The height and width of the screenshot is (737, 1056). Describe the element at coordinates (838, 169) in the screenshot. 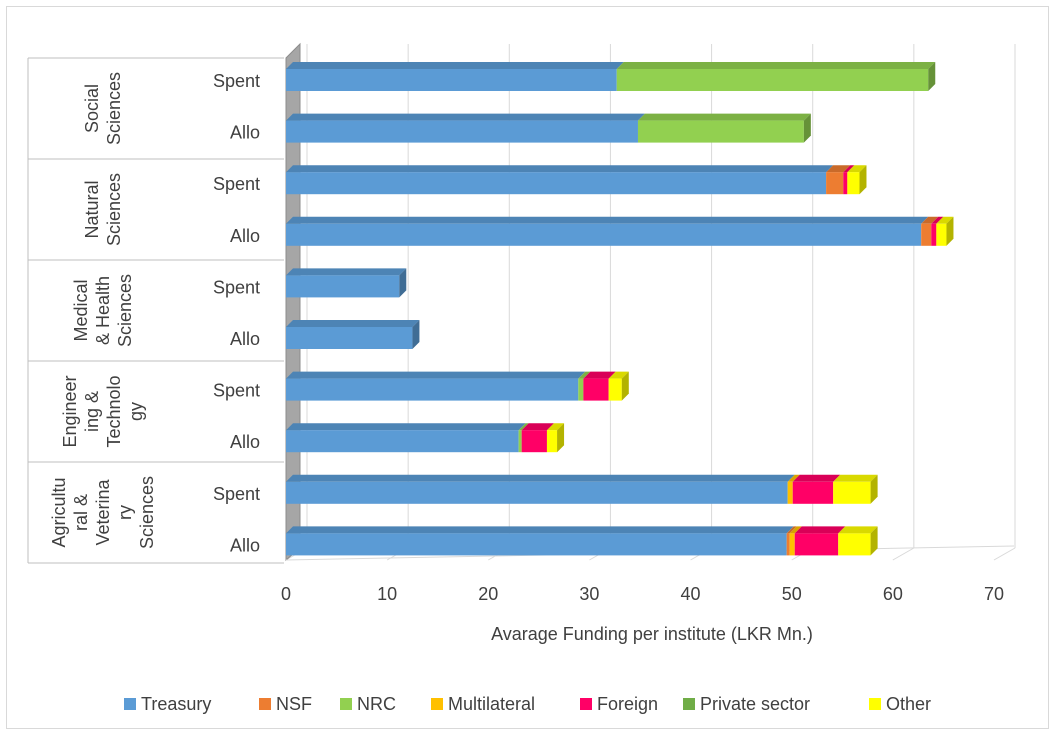

I see `bar-top-nsf` at that location.